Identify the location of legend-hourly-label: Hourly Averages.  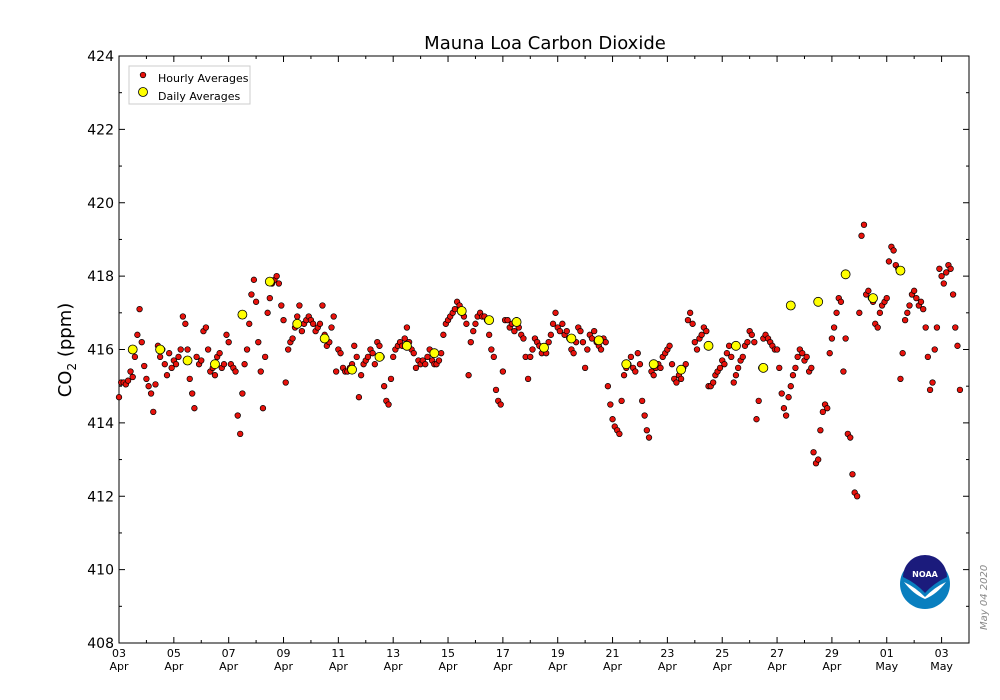
(203, 78).